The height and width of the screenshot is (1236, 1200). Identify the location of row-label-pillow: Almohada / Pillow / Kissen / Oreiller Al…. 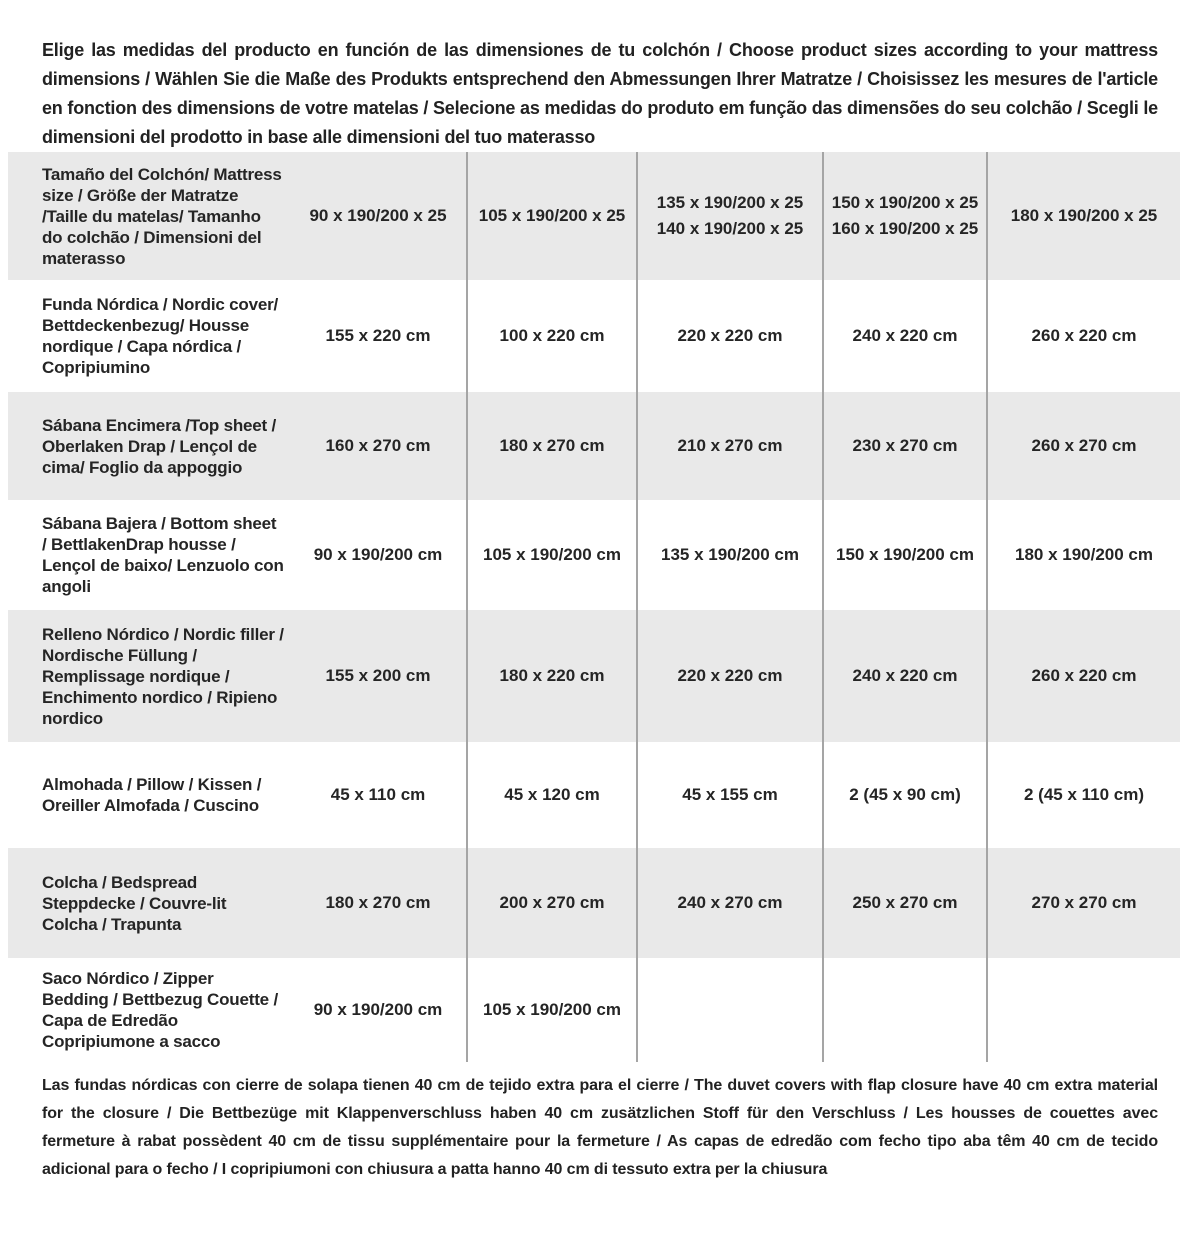
(152, 795).